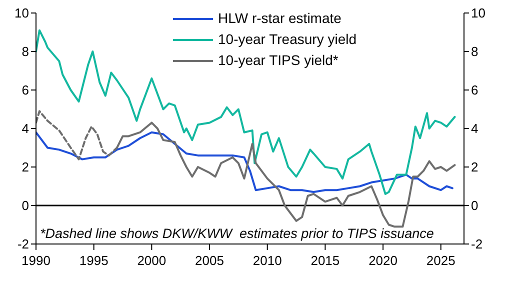  What do you see at coordinates (383, 260) in the screenshot?
I see `x-tick-label: 2020` at bounding box center [383, 260].